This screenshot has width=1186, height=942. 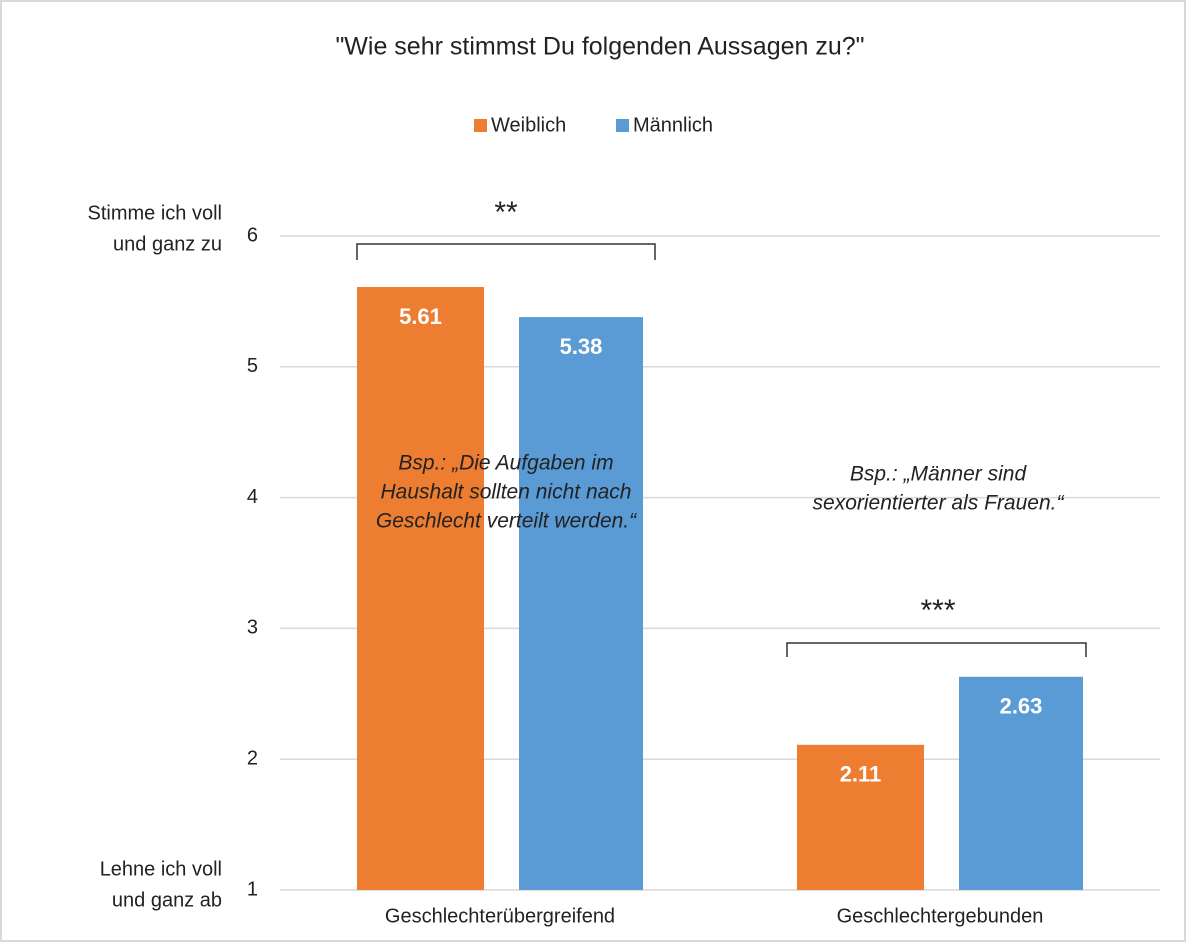 What do you see at coordinates (528, 125) in the screenshot?
I see `legend-label: Weiblich` at bounding box center [528, 125].